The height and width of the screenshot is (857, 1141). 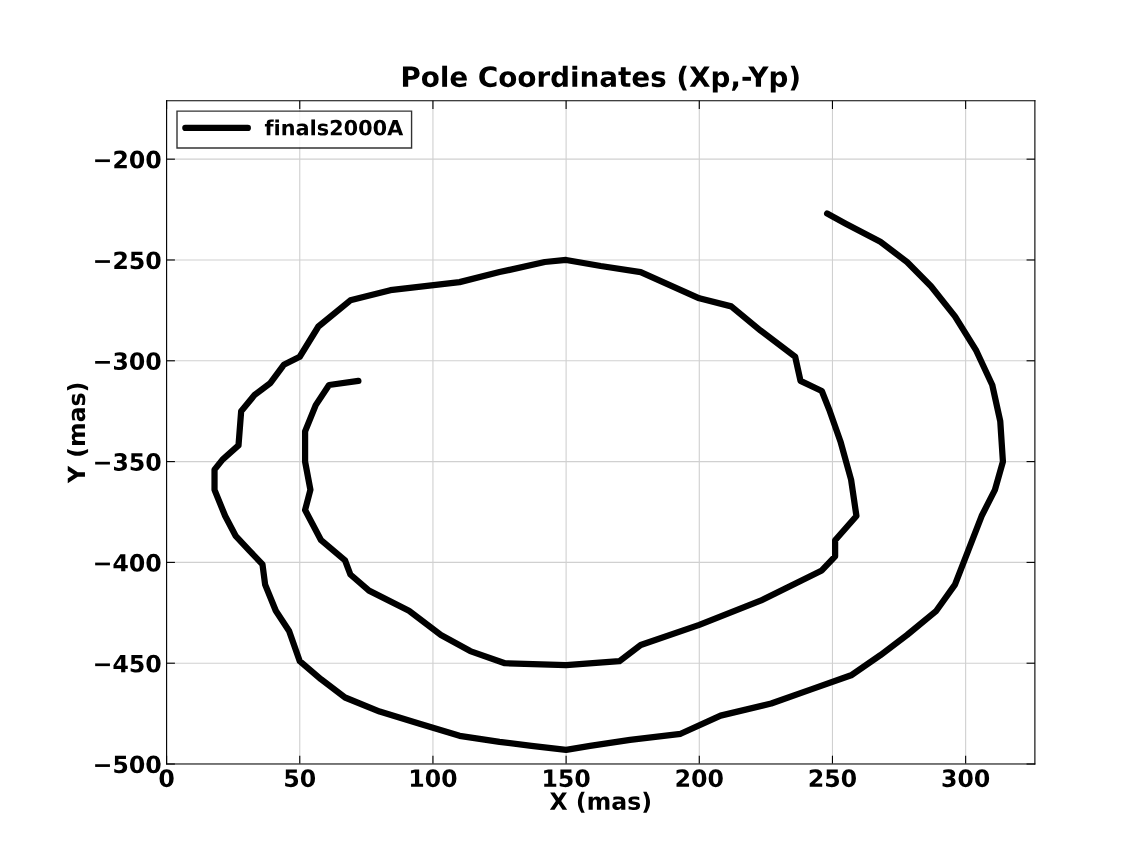 What do you see at coordinates (699, 778) in the screenshot?
I see `x-tick-label: 200` at bounding box center [699, 778].